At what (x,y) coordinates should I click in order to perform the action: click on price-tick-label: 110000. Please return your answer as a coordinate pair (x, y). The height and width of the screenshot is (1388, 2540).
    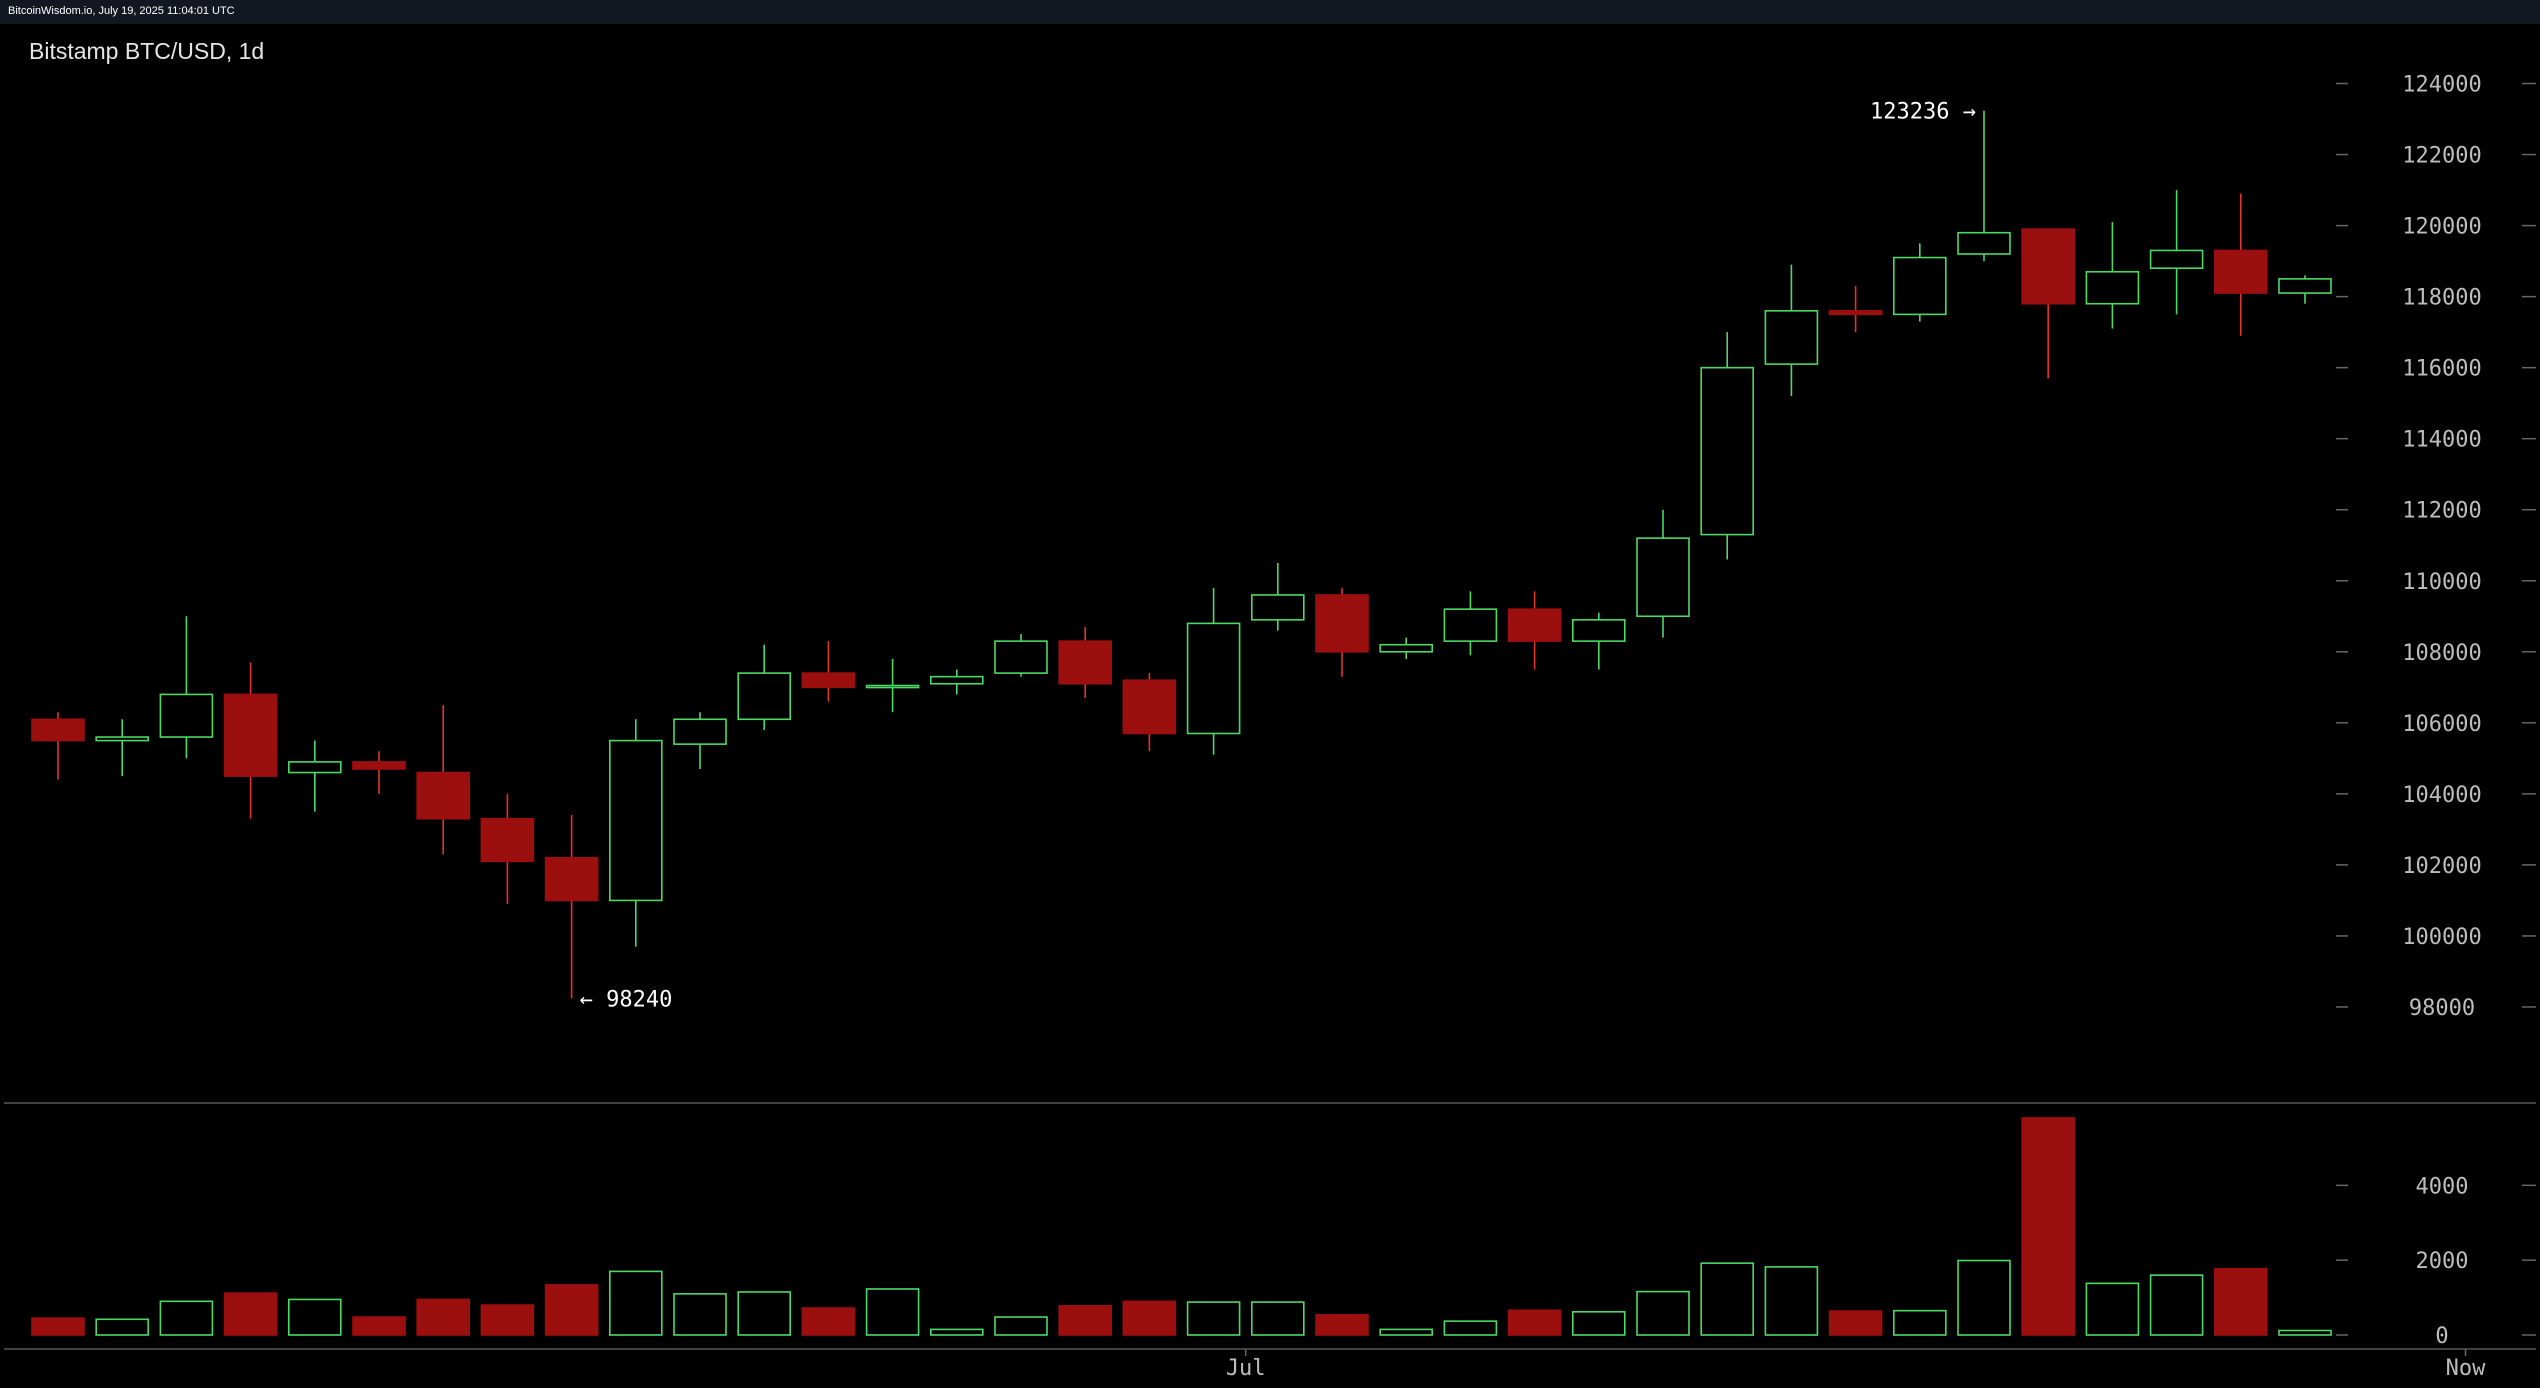
    Looking at the image, I should click on (2441, 582).